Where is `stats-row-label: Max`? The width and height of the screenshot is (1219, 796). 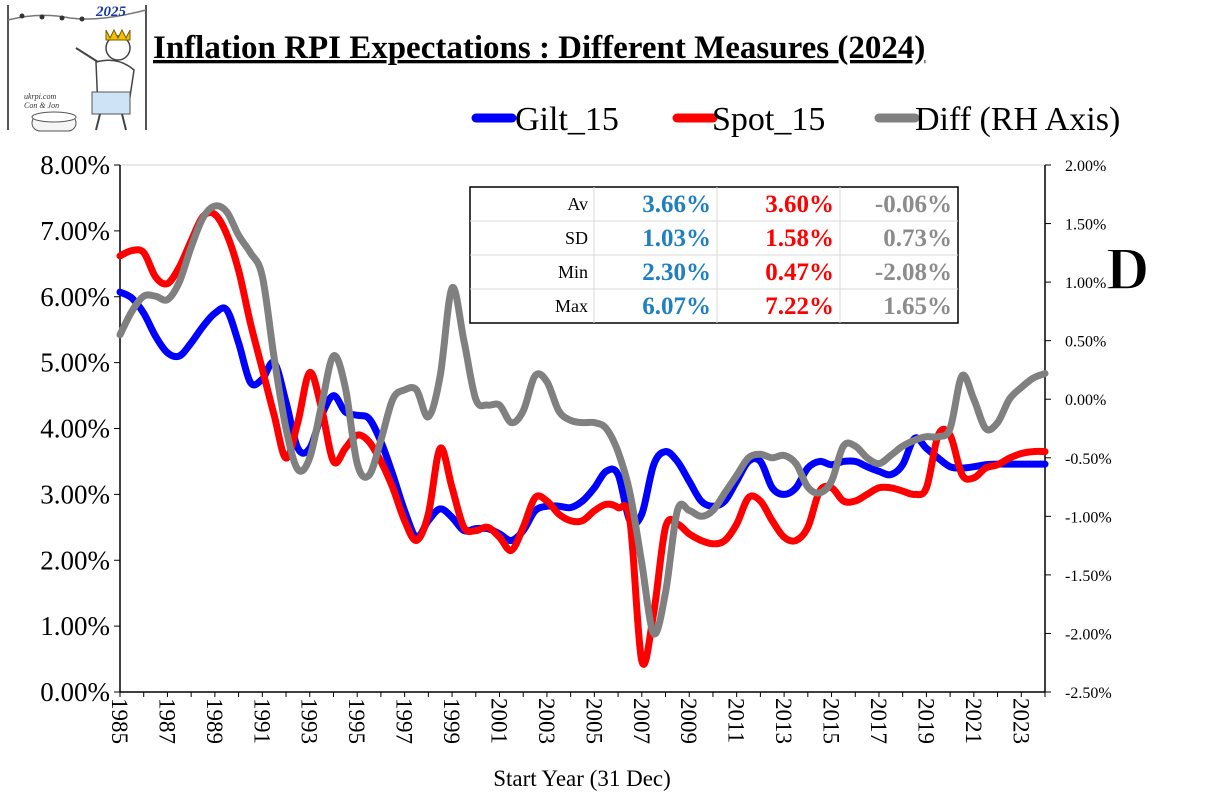 stats-row-label: Max is located at coordinates (571, 306).